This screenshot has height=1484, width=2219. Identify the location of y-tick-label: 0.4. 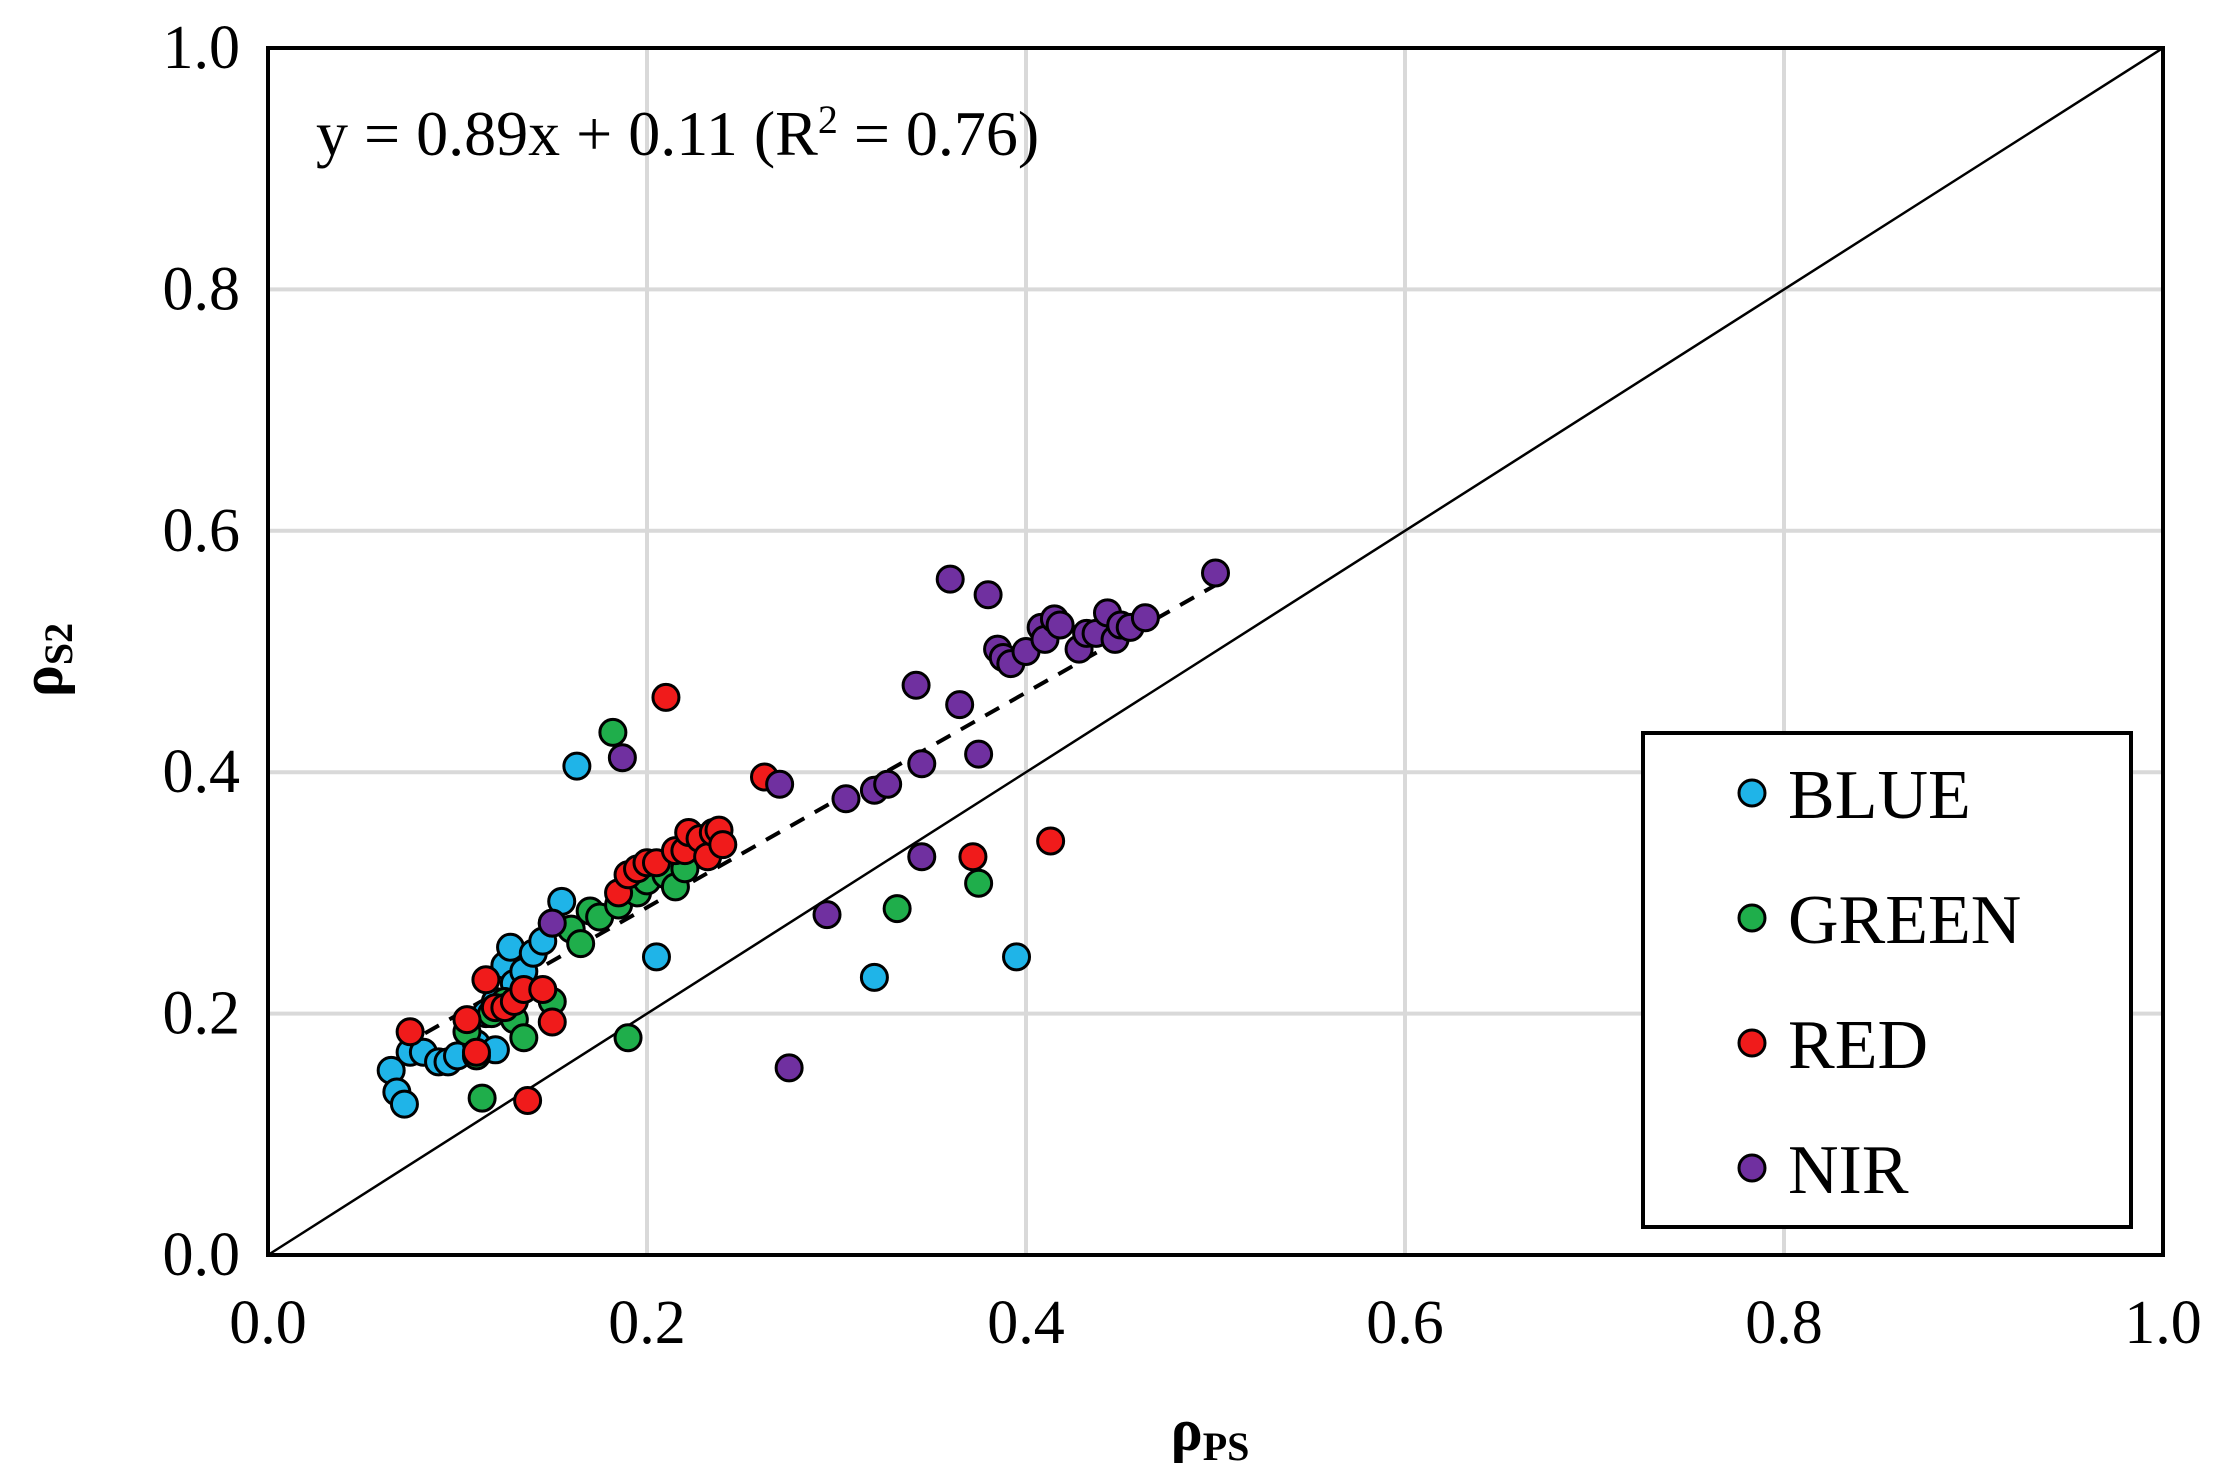
(202, 772).